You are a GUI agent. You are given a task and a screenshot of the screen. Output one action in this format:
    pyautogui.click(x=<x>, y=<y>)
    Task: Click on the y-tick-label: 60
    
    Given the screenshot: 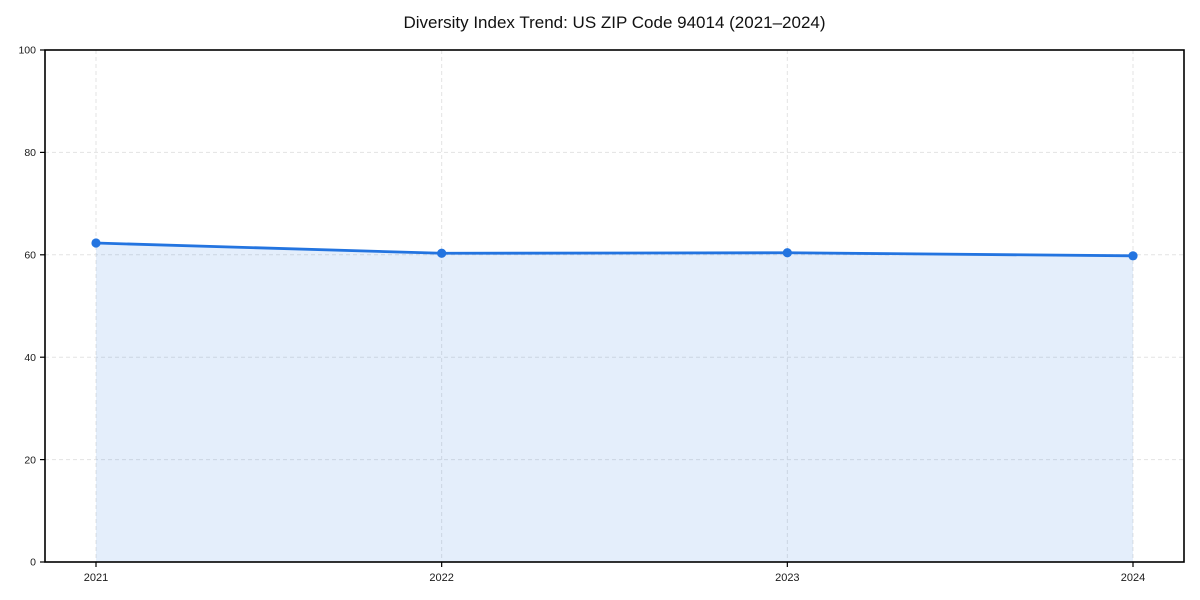 What is the action you would take?
    pyautogui.click(x=30, y=255)
    